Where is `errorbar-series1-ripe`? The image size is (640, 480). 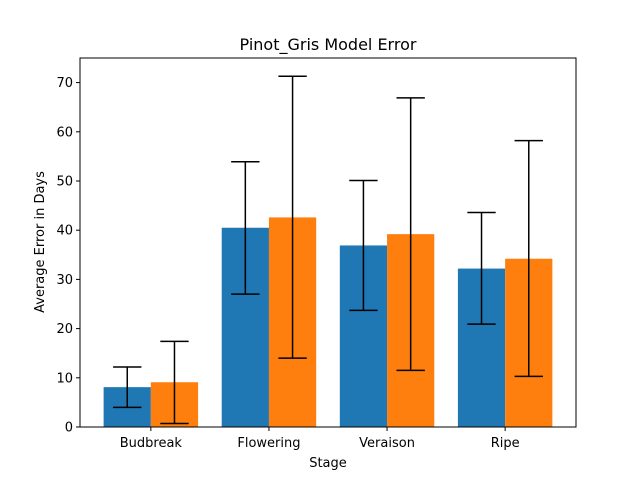
errorbar-series1-ripe is located at coordinates (481, 268).